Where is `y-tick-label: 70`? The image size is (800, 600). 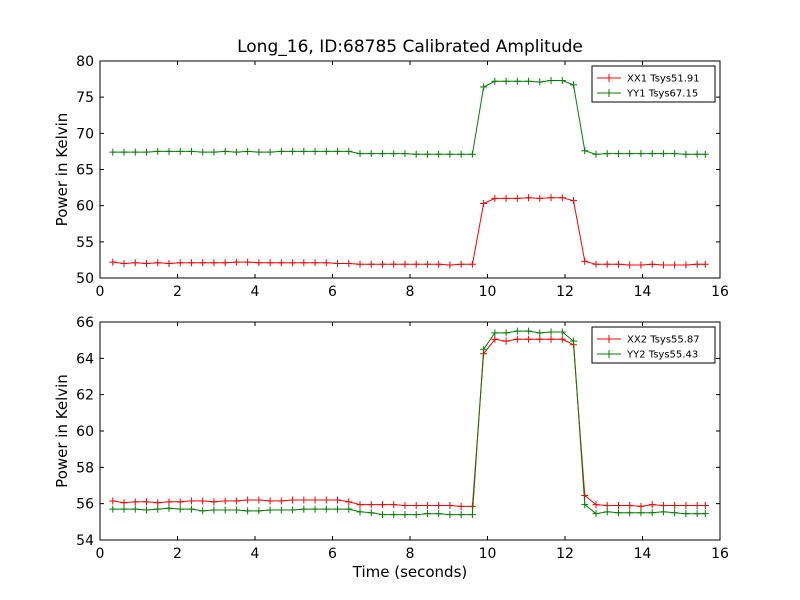 y-tick-label: 70 is located at coordinates (85, 134).